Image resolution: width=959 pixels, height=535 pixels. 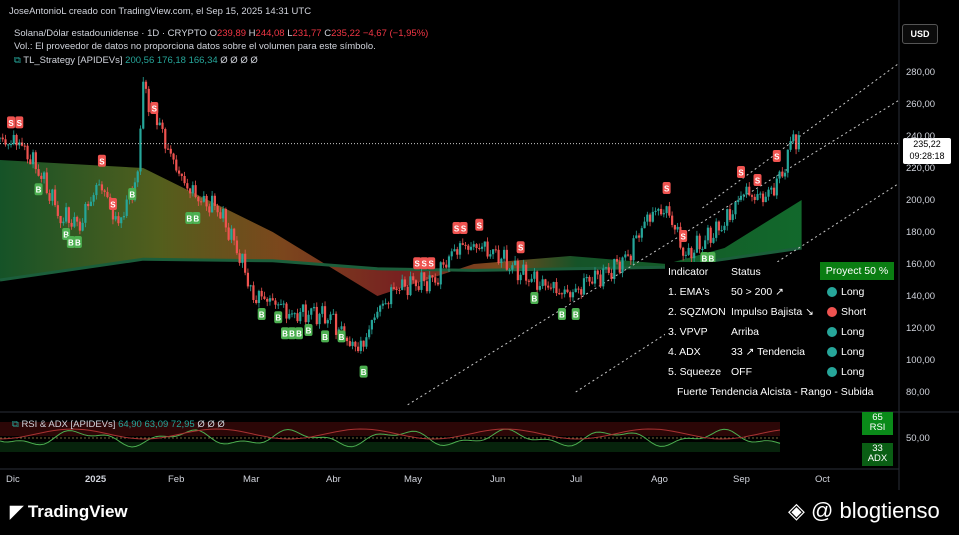 I want to click on x-tick-label: Dic, so click(x=13, y=479).